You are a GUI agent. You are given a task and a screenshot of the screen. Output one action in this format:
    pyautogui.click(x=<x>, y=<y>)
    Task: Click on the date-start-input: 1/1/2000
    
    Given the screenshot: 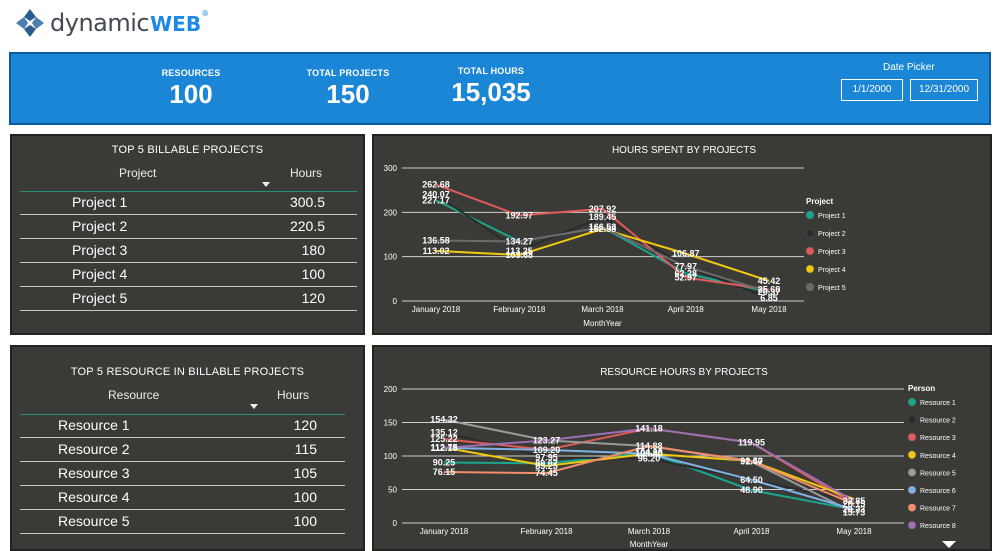 What is the action you would take?
    pyautogui.click(x=872, y=90)
    